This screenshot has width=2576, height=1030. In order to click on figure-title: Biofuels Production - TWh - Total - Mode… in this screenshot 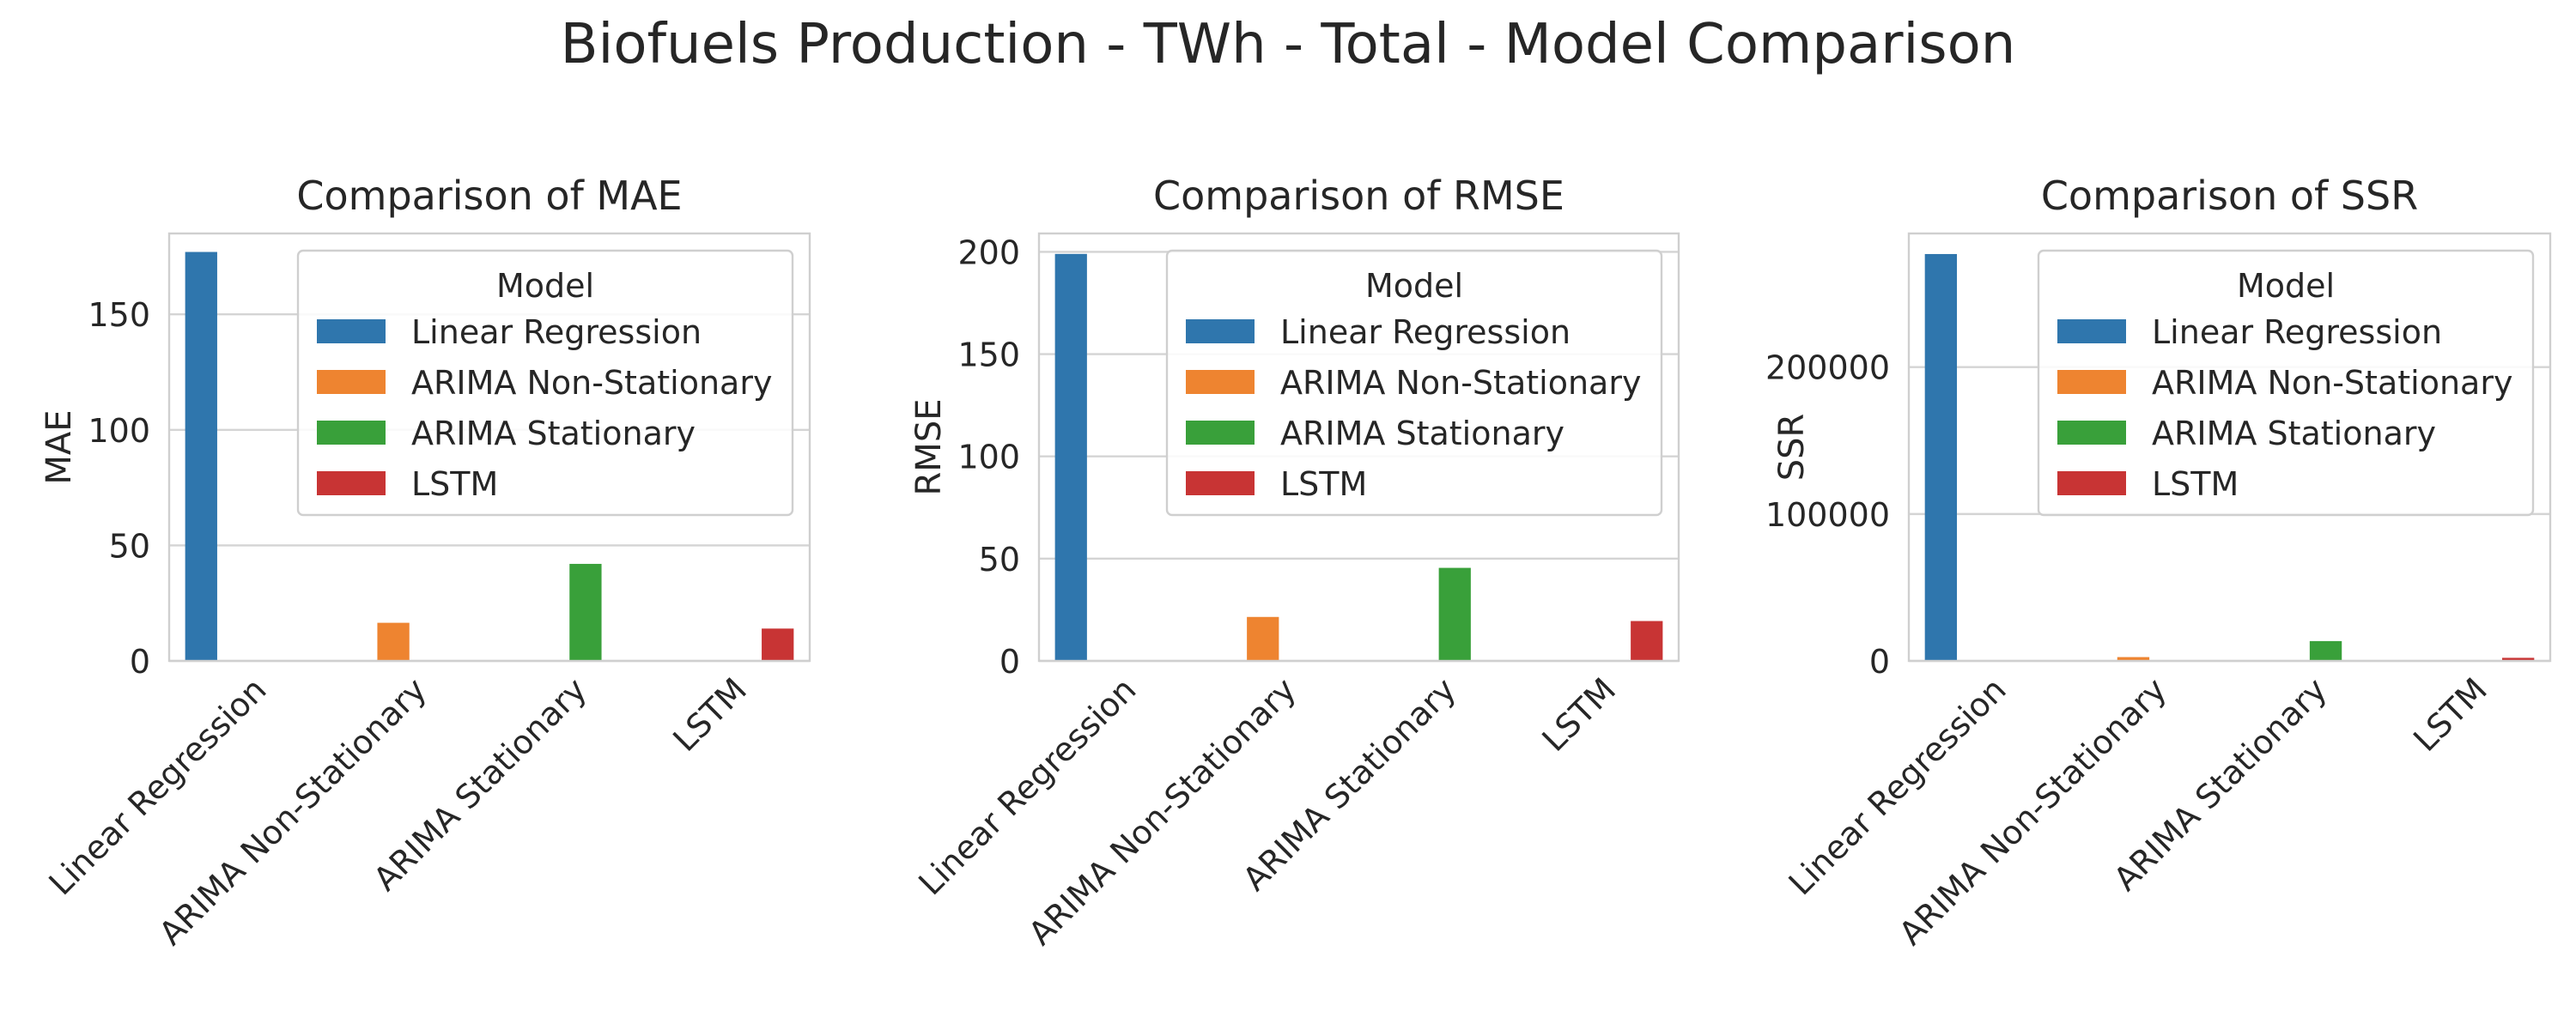, I will do `click(1288, 44)`.